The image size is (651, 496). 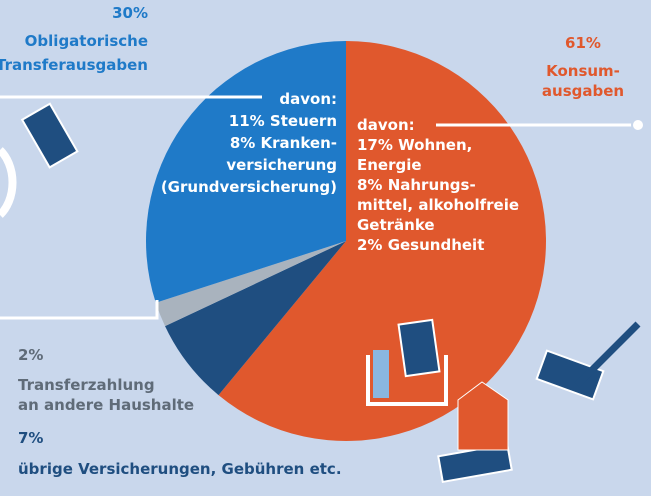 I want to click on connector, so click(x=79, y=310).